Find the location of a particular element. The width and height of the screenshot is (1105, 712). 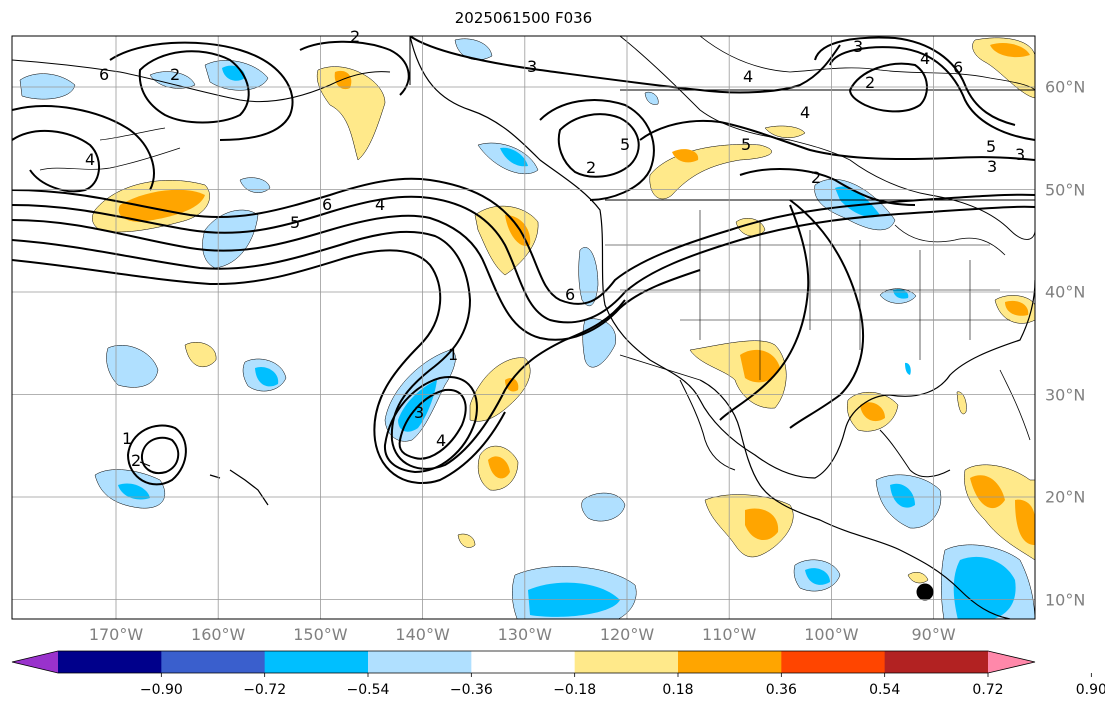

longitude-label: 170°W is located at coordinates (116, 634).